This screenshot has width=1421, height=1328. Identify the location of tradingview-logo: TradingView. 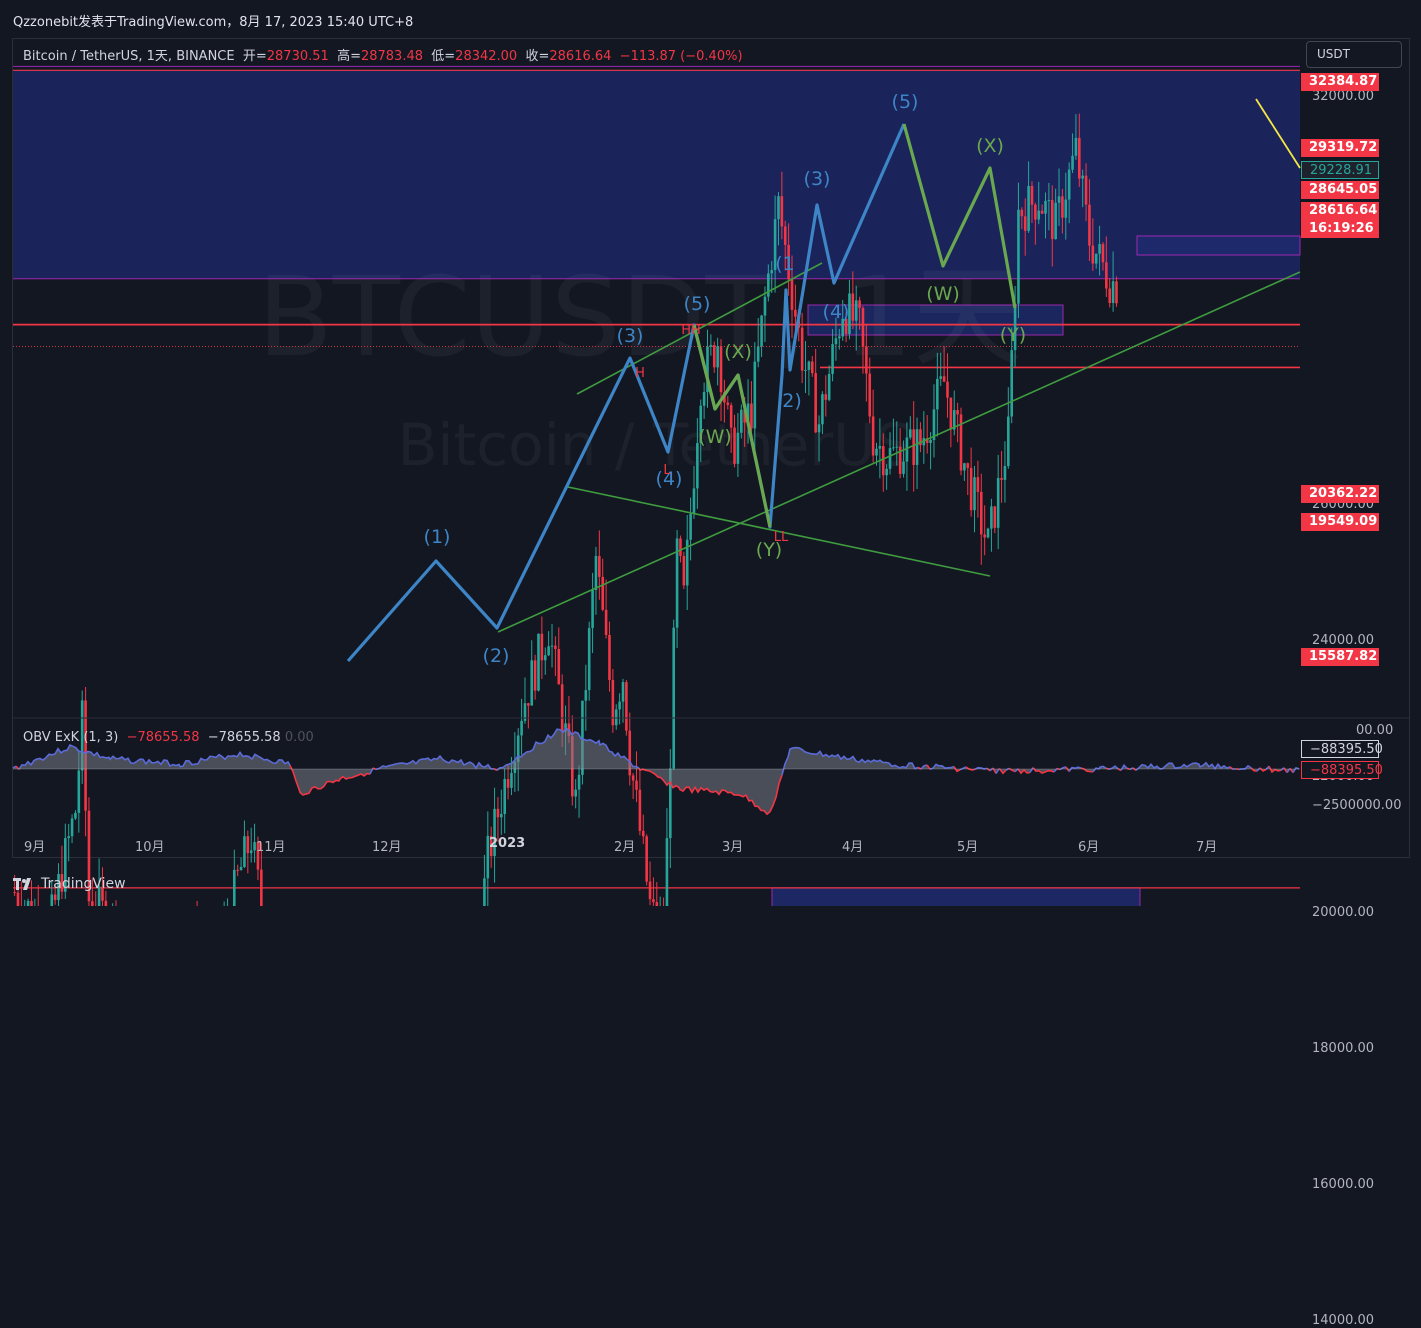
(69, 884).